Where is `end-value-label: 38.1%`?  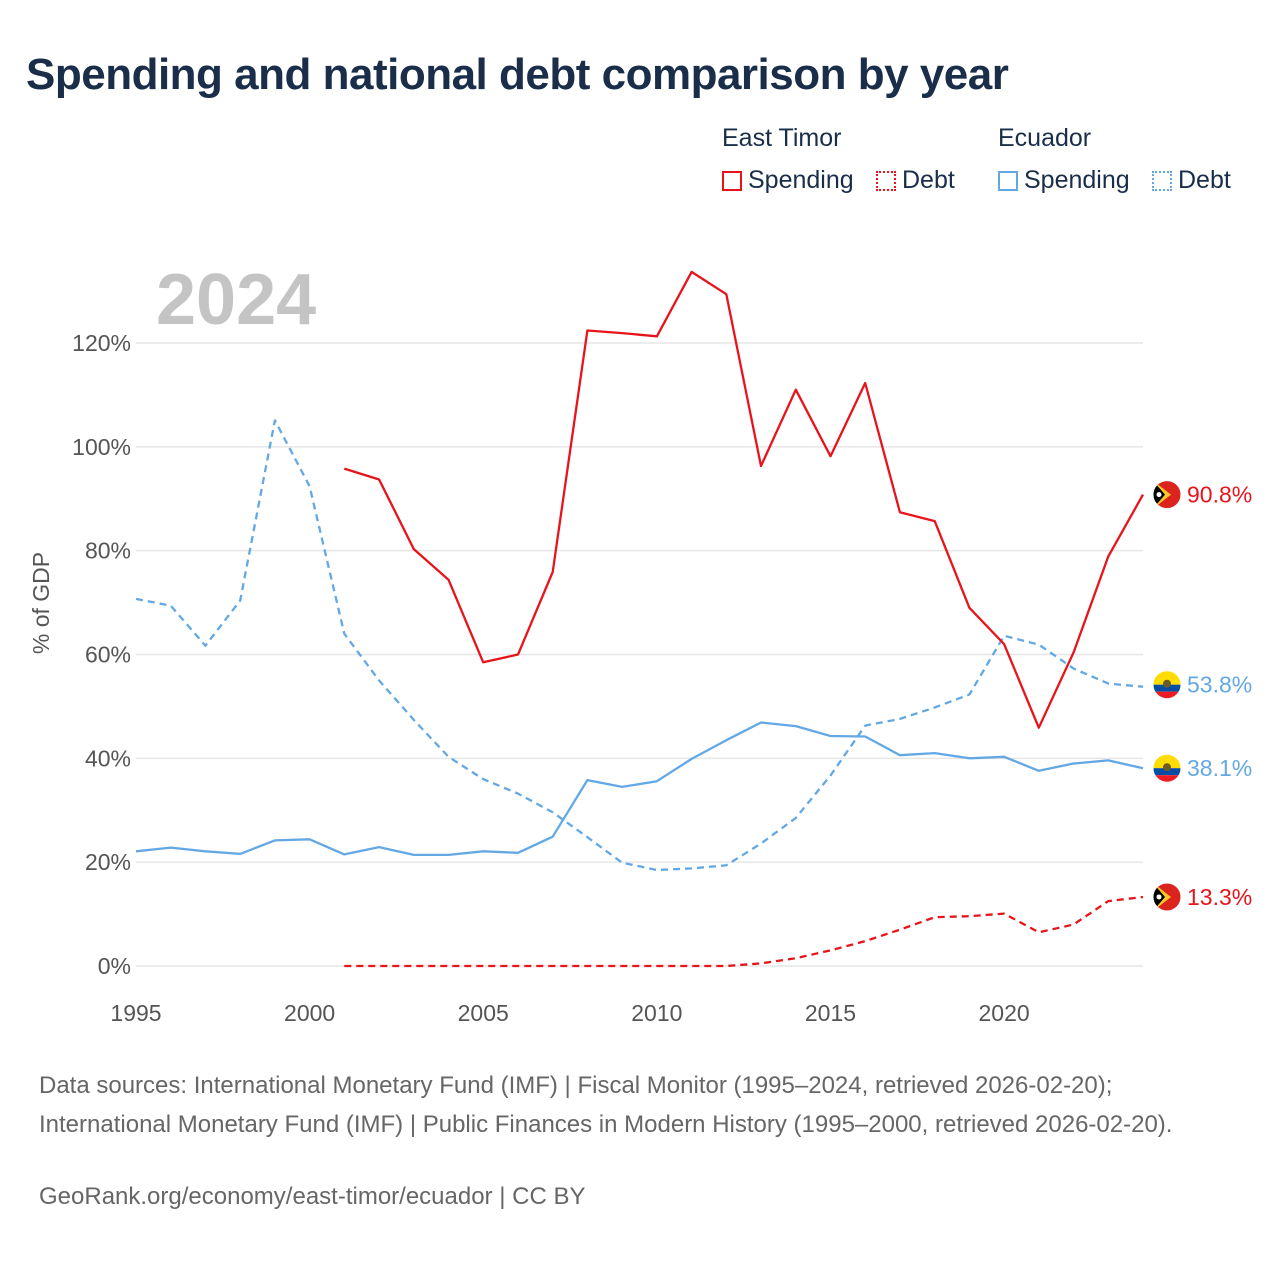 end-value-label: 38.1% is located at coordinates (1219, 768).